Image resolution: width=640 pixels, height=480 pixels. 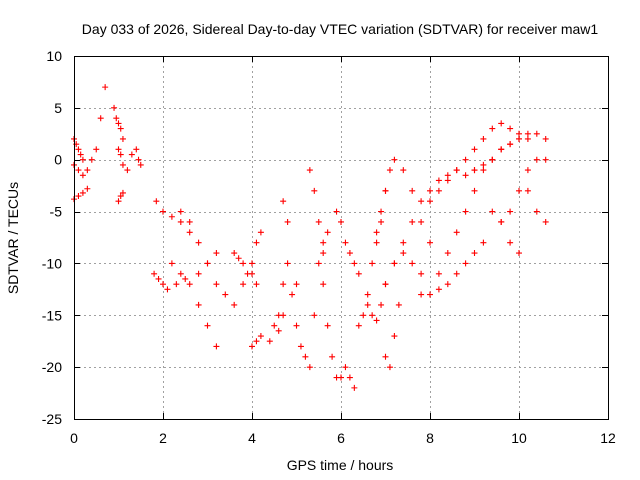 What do you see at coordinates (421, 227) in the screenshot?
I see `series-s24` at bounding box center [421, 227].